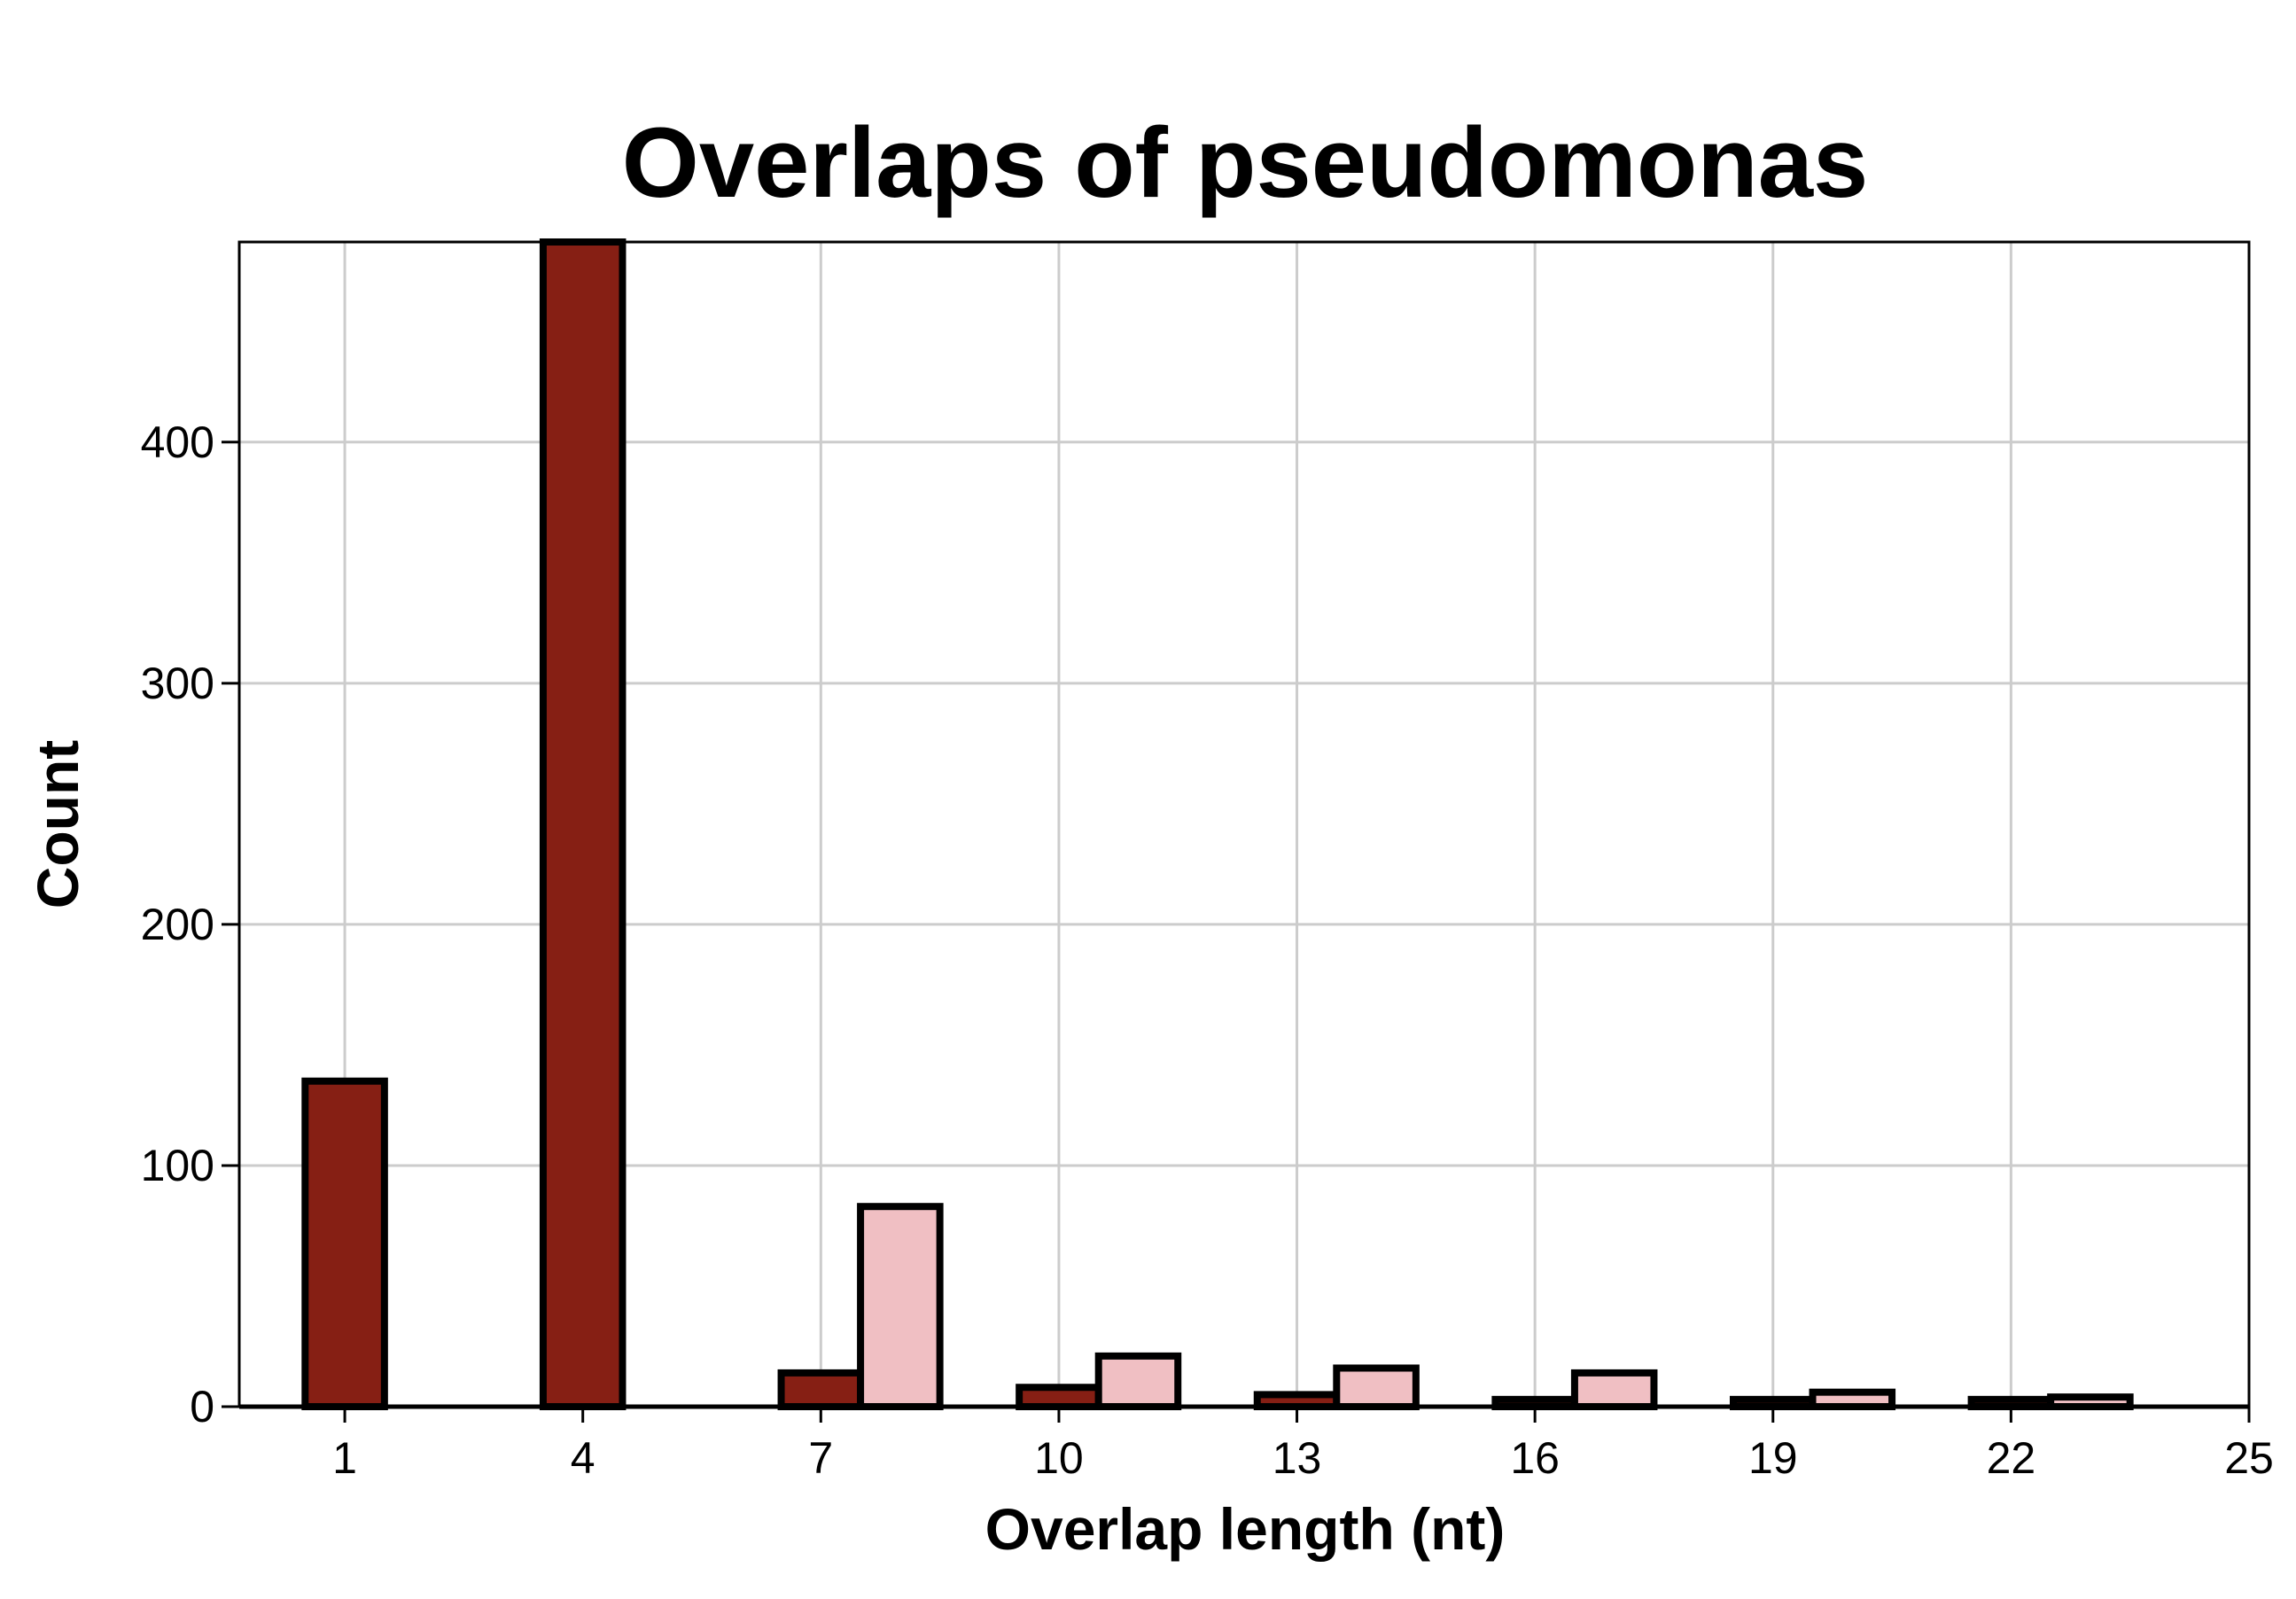 Image resolution: width=2296 pixels, height=1599 pixels. What do you see at coordinates (1059, 1458) in the screenshot?
I see `x-tick-label: 10` at bounding box center [1059, 1458].